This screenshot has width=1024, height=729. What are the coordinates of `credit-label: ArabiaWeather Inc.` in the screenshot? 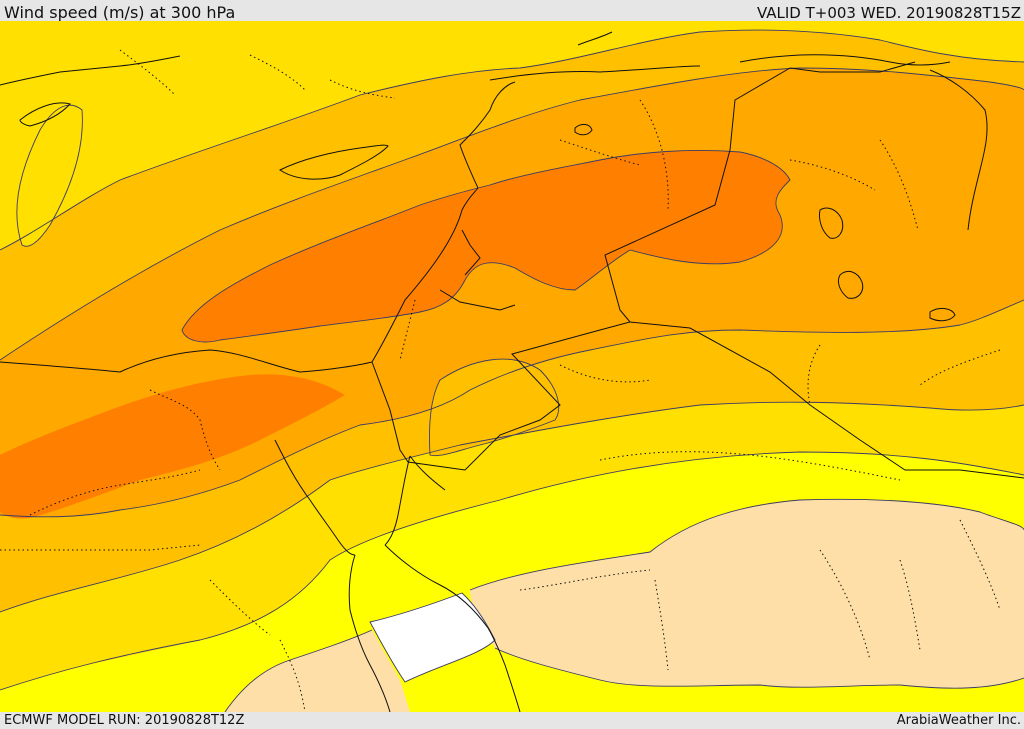 It's located at (958, 720).